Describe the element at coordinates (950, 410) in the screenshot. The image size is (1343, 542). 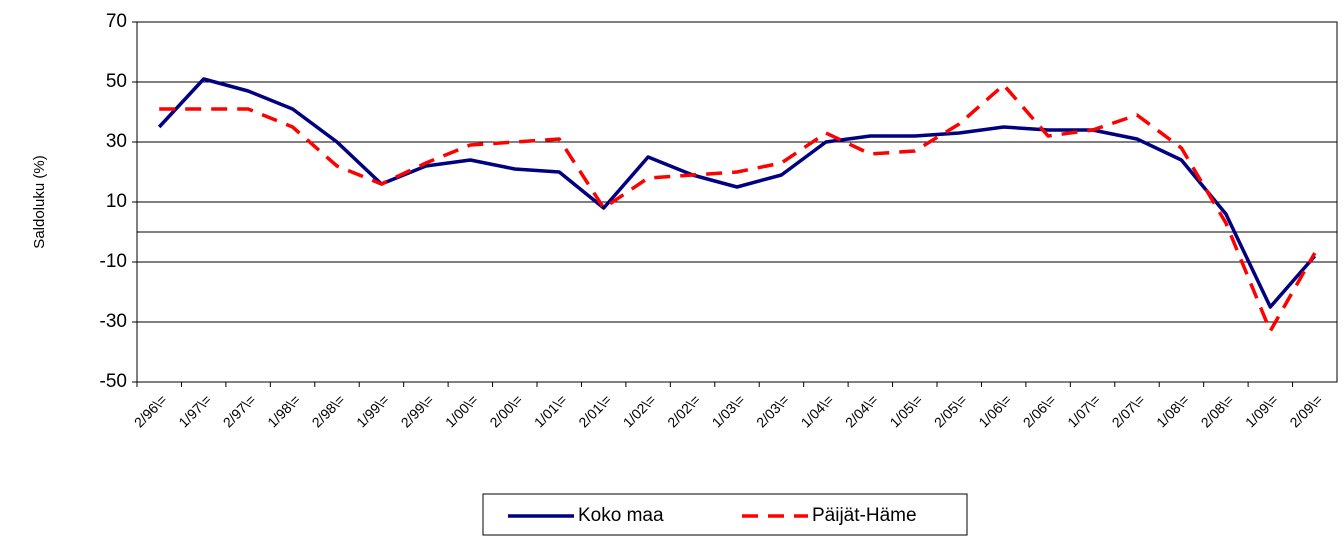
I see `x-tick-label: 2/05\=` at that location.